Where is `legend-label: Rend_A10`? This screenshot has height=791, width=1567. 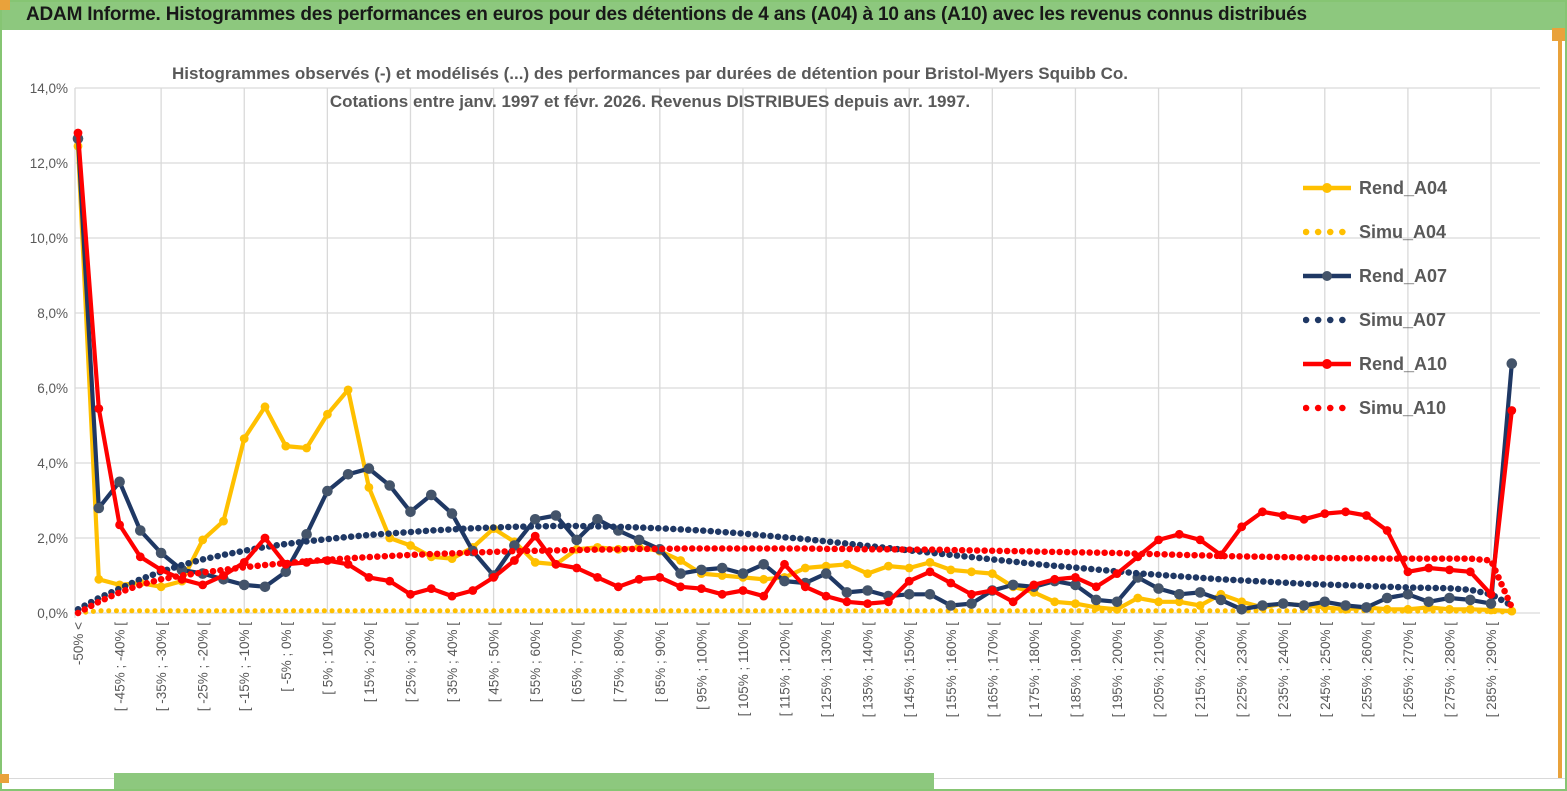
legend-label: Rend_A10 is located at coordinates (1403, 363).